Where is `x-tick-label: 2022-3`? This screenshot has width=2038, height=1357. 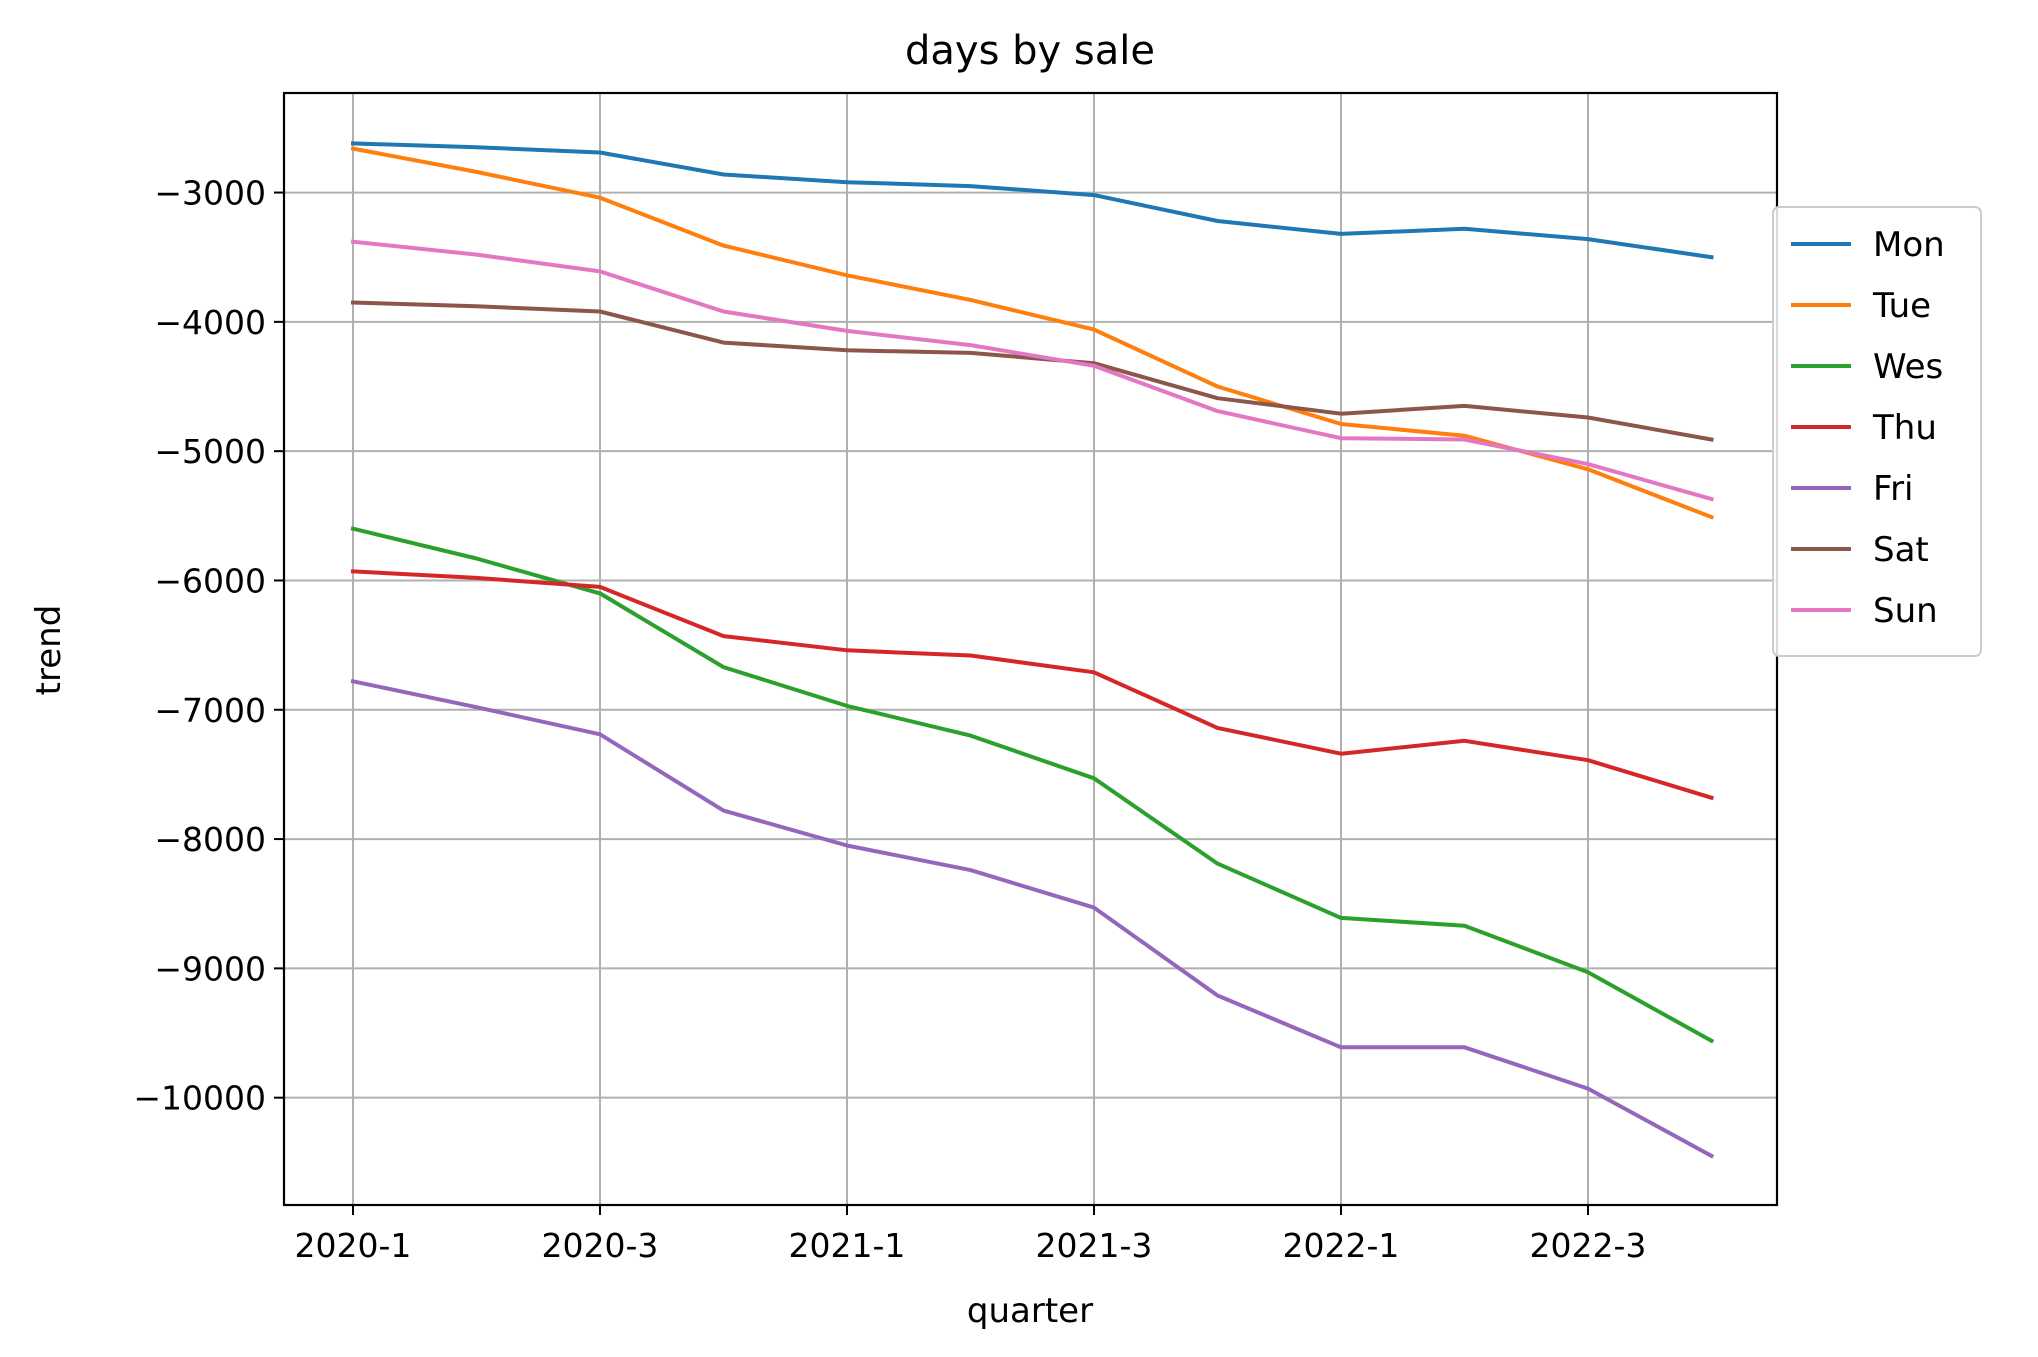
x-tick-label: 2022-3 is located at coordinates (1588, 1245).